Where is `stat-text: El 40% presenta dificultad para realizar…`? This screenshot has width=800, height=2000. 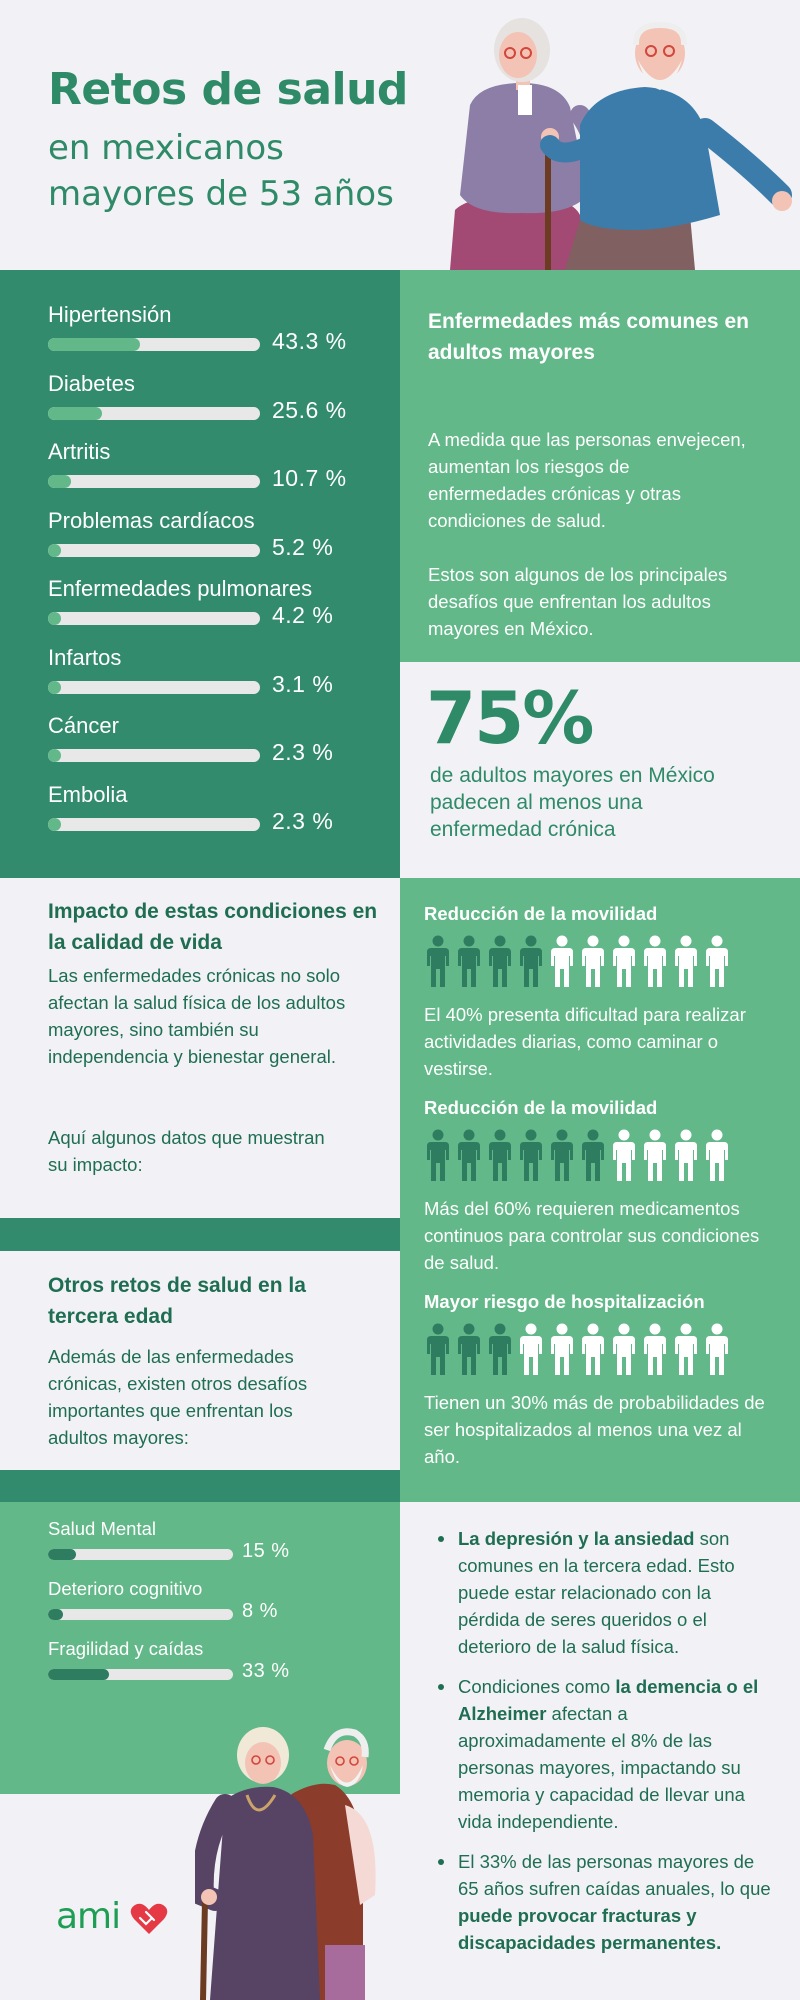
stat-text: El 40% presenta dificultad para realizar… is located at coordinates (585, 1041).